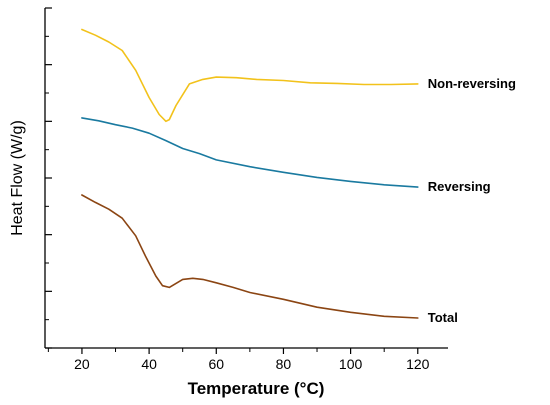 This screenshot has height=405, width=550. Describe the element at coordinates (250, 152) in the screenshot. I see `series-line-reversing` at that location.